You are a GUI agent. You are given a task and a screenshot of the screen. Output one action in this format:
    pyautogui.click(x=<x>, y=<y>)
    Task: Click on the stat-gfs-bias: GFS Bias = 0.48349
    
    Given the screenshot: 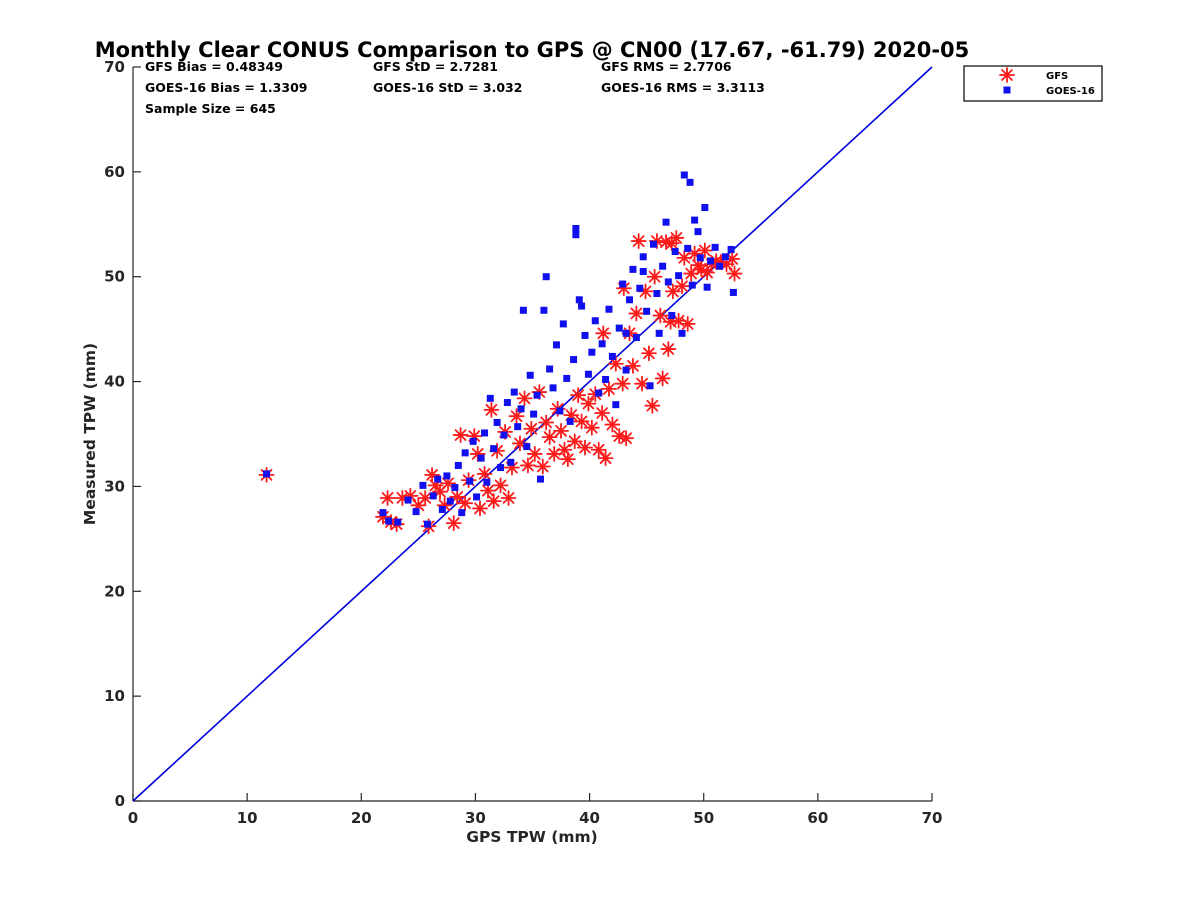 What is the action you would take?
    pyautogui.click(x=214, y=66)
    